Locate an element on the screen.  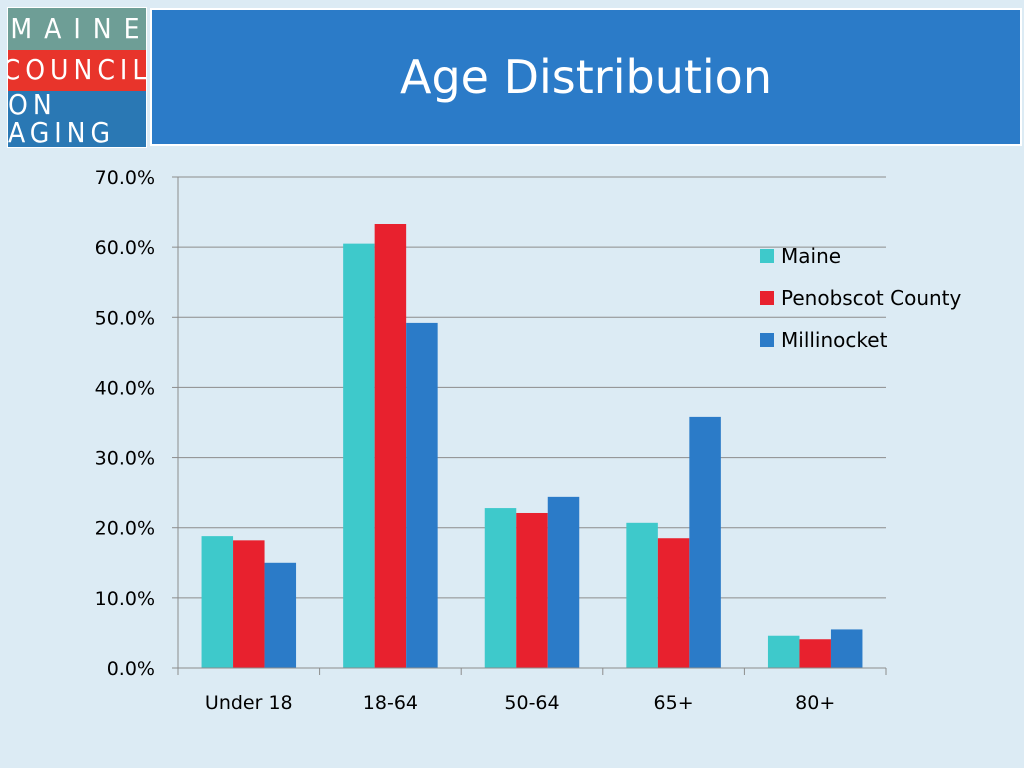
maine-council-on-aging-logo: MAINE COUNCIL ON AGING is located at coordinates (77, 77).